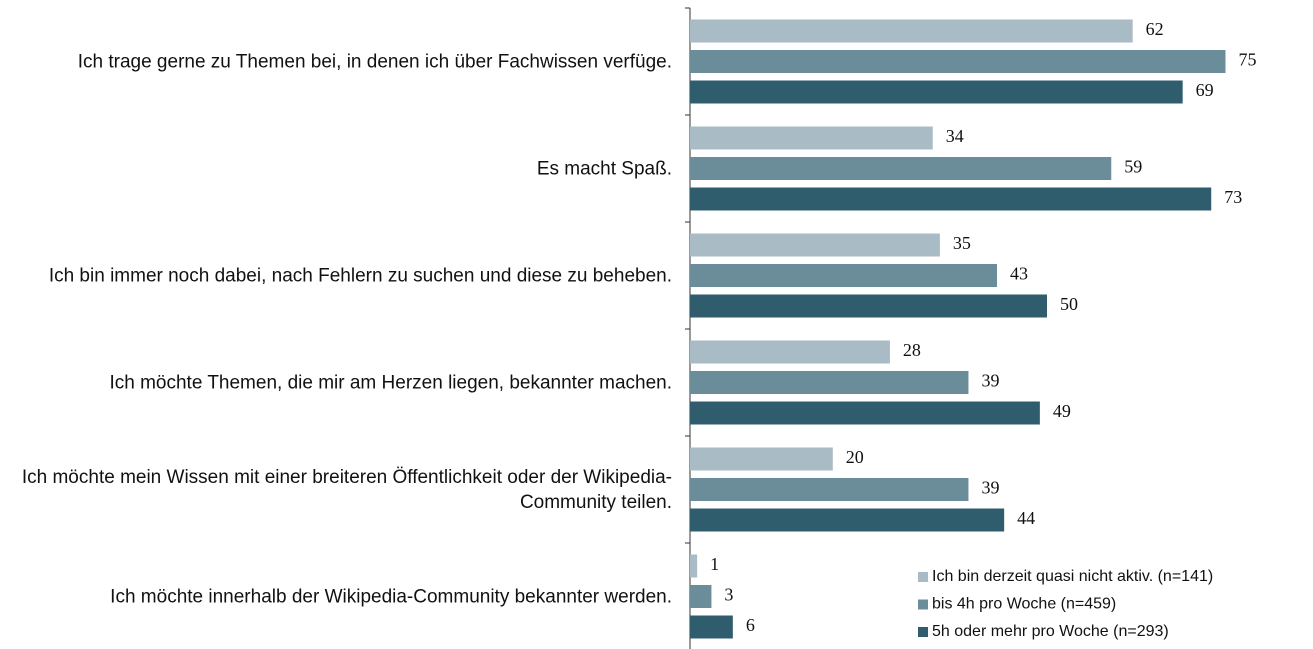 This screenshot has height=649, width=1313. What do you see at coordinates (912, 350) in the screenshot?
I see `value-label: 28` at bounding box center [912, 350].